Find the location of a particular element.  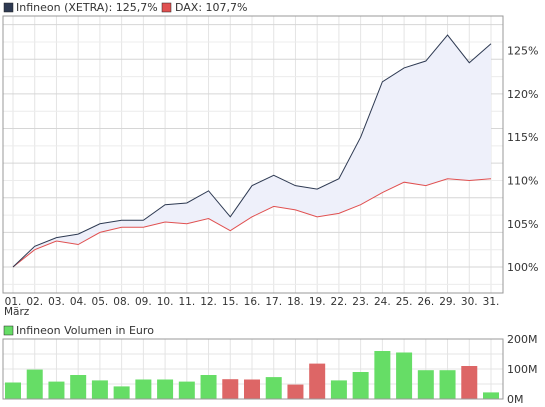

volume-y-tick-label: 200M is located at coordinates (522, 339).